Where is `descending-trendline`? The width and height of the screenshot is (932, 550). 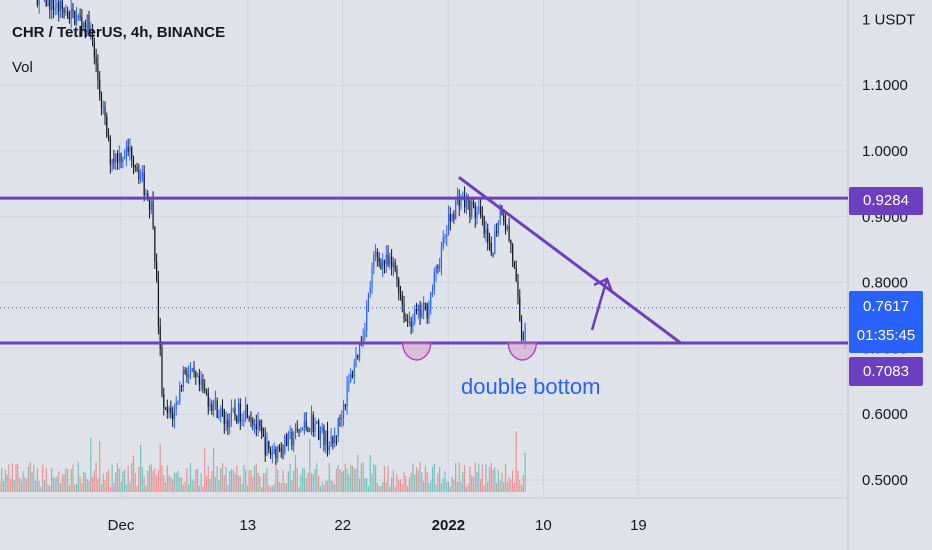 descending-trendline is located at coordinates (570, 260).